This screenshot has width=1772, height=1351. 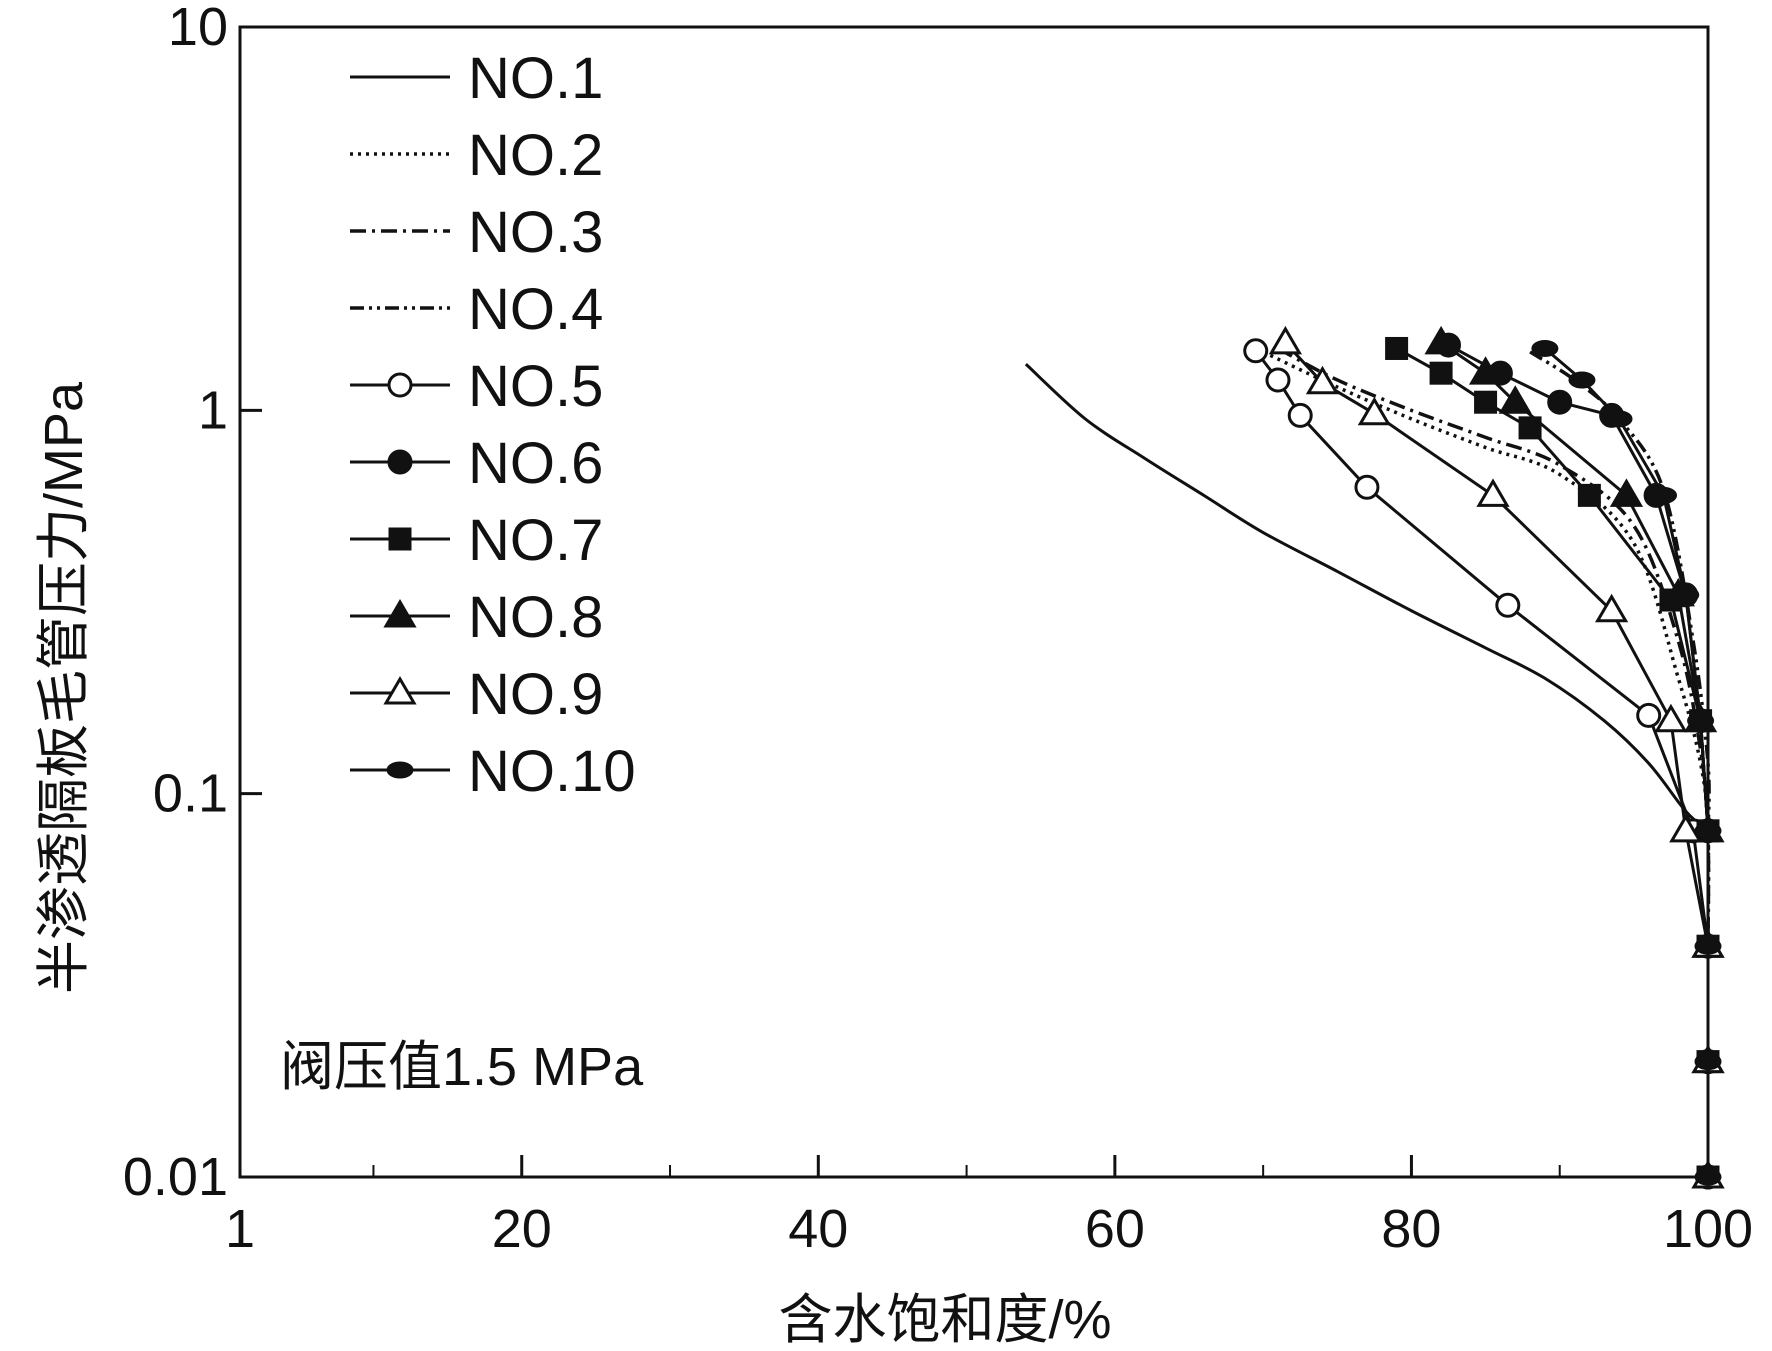 I want to click on legend-item: NO.1, so click(x=476, y=78).